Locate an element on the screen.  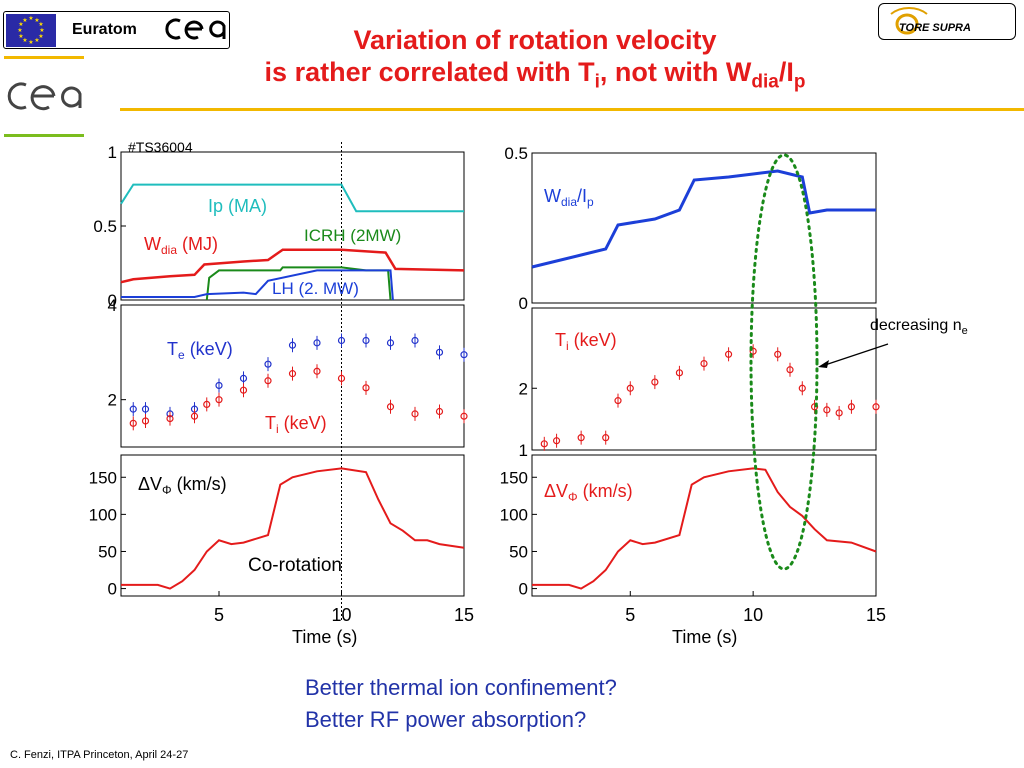
title-line-1: Variation of rotation velocity is located at coordinates (535, 40).